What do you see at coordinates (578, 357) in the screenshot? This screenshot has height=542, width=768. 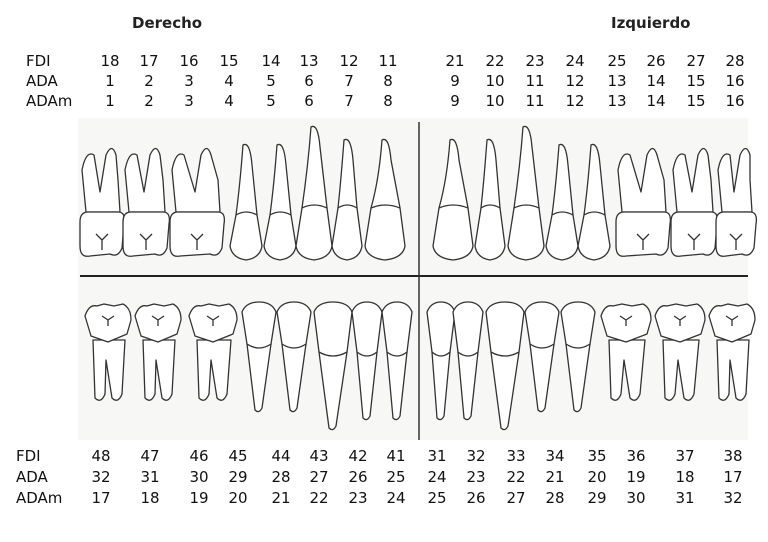 I see `lower-premolar-tooth` at bounding box center [578, 357].